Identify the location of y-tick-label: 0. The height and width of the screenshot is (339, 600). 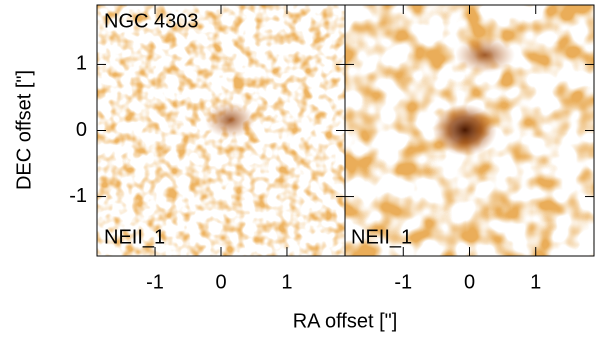
(81, 130).